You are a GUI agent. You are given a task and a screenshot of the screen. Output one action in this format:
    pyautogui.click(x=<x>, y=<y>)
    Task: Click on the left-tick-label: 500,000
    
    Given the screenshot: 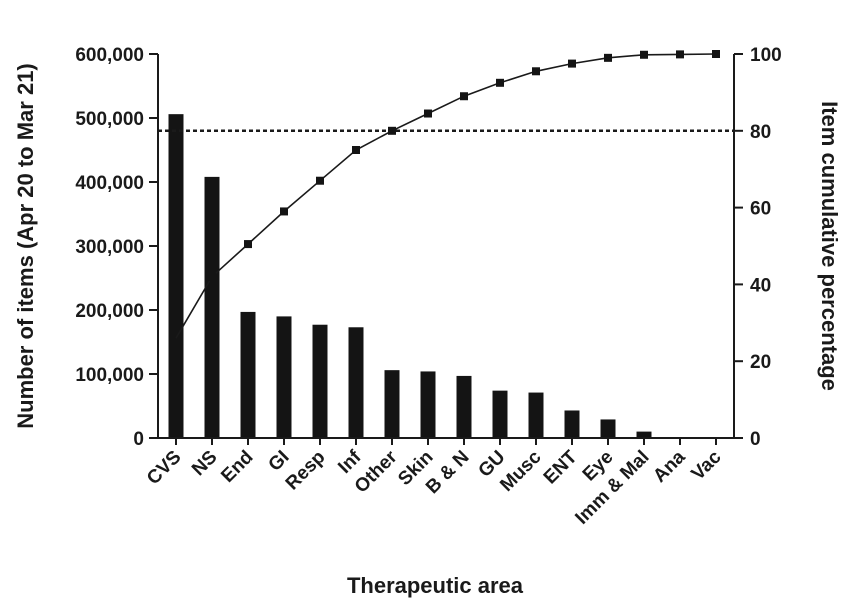 What is the action you would take?
    pyautogui.click(x=109, y=119)
    